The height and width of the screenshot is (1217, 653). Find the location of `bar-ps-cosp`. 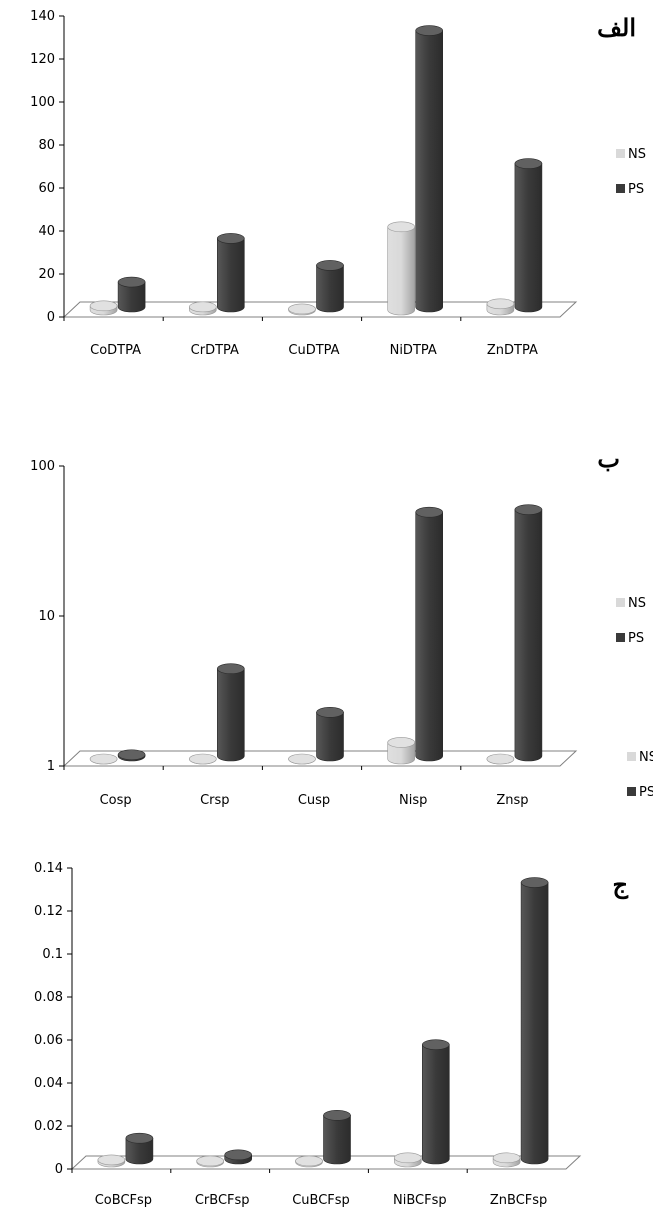

bar-ps-cosp is located at coordinates (131, 755).